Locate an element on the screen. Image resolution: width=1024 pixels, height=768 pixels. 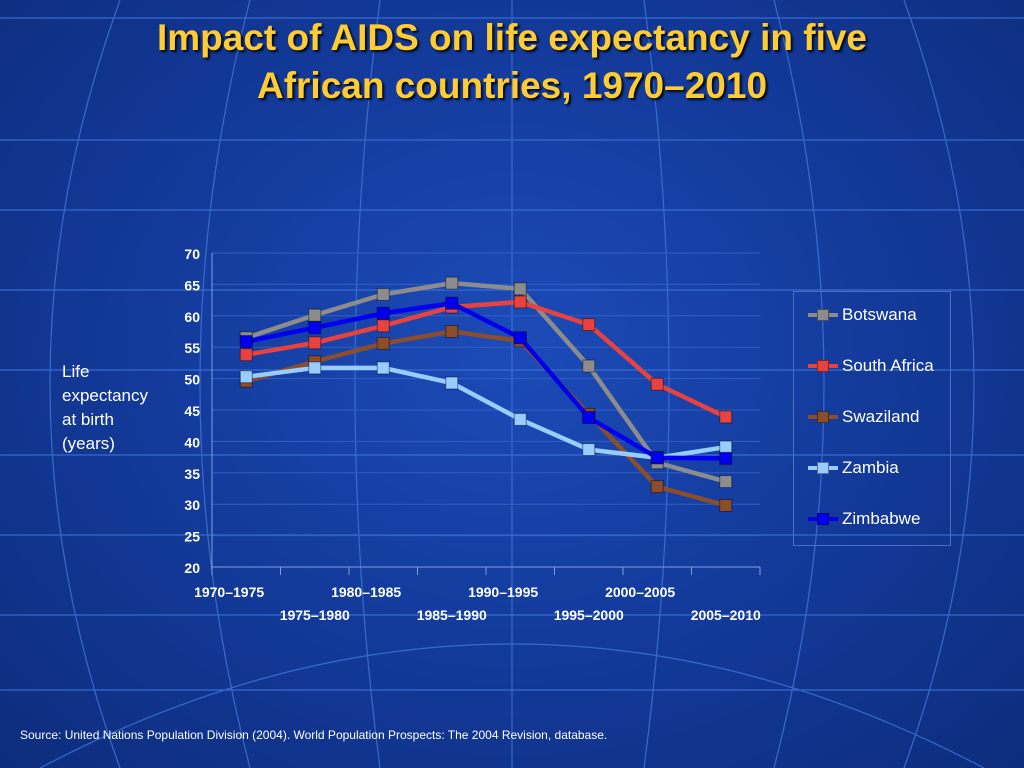
y-axis-label: Life expectancy at birth (years) is located at coordinates (117, 408).